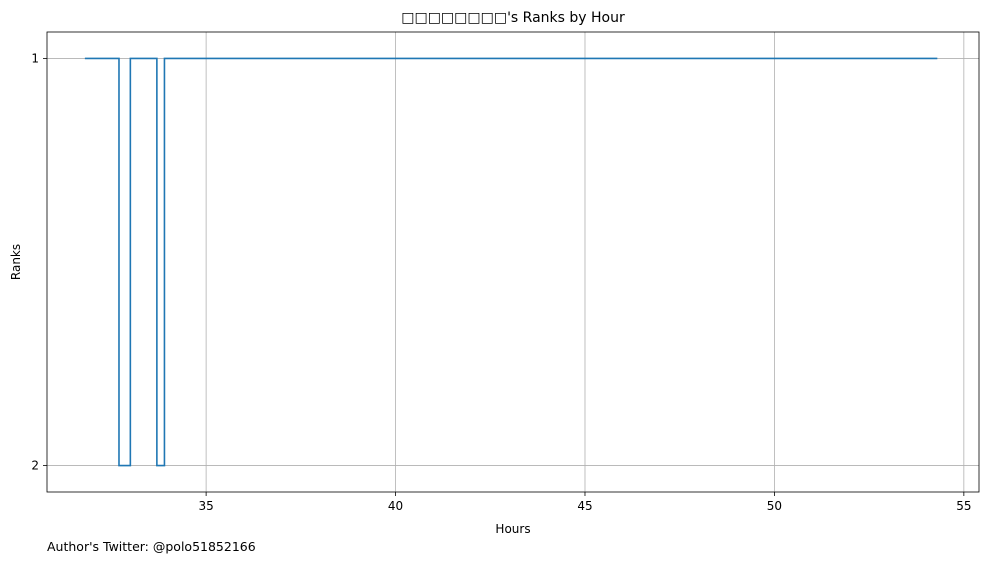 Image resolution: width=988 pixels, height=562 pixels. Describe the element at coordinates (35, 466) in the screenshot. I see `y-tick-label: 2` at that location.